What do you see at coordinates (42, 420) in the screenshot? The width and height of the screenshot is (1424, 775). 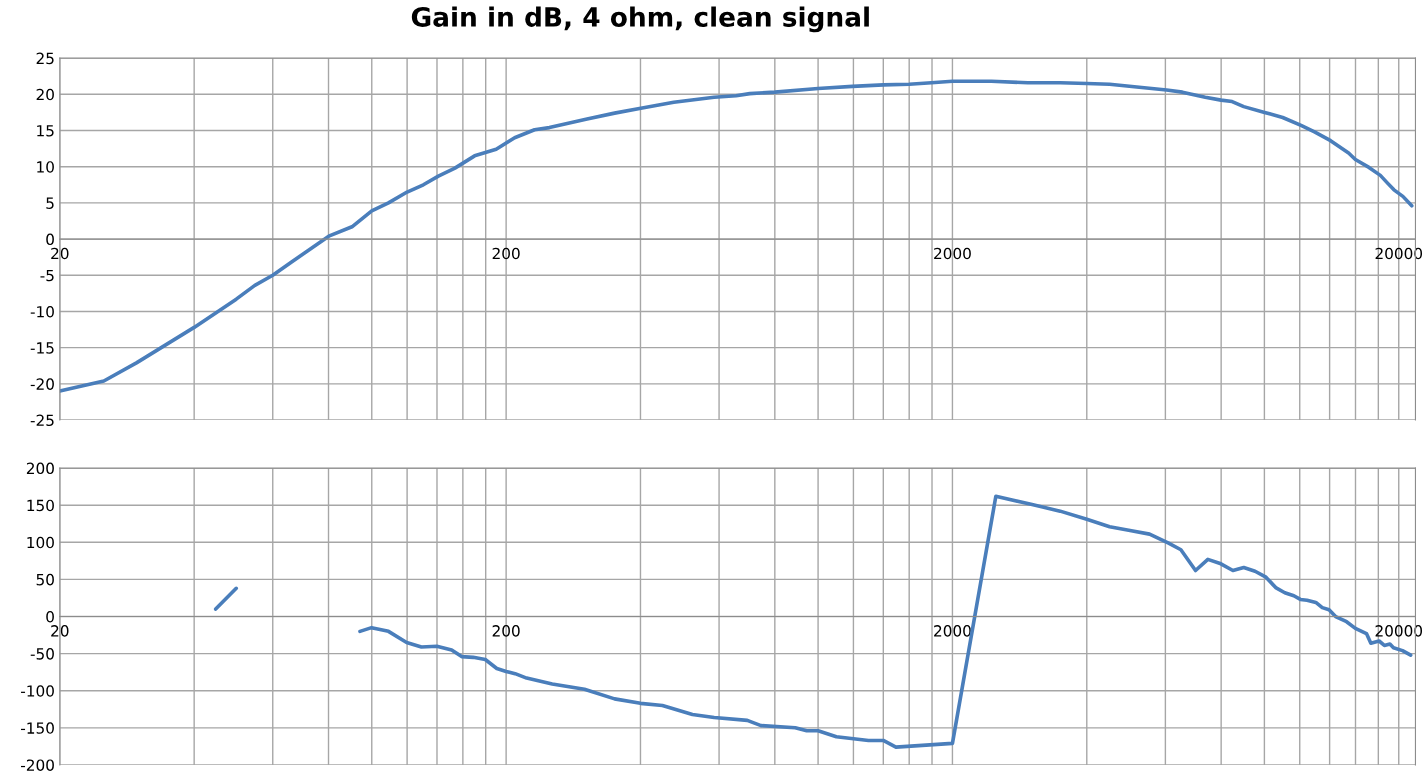 I see `y-tick-label: -25` at bounding box center [42, 420].